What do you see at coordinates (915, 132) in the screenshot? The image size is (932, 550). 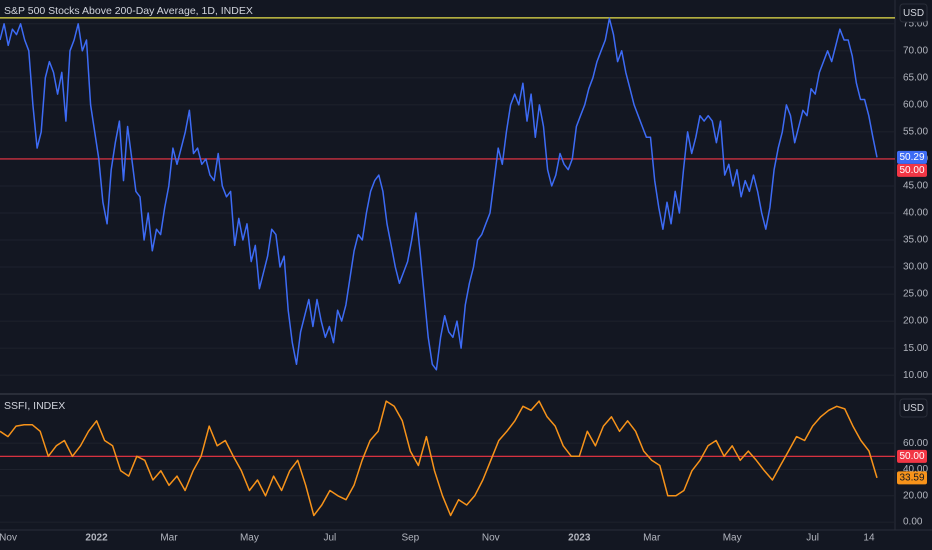 I see `y-tick-label: 55.00` at bounding box center [915, 132].